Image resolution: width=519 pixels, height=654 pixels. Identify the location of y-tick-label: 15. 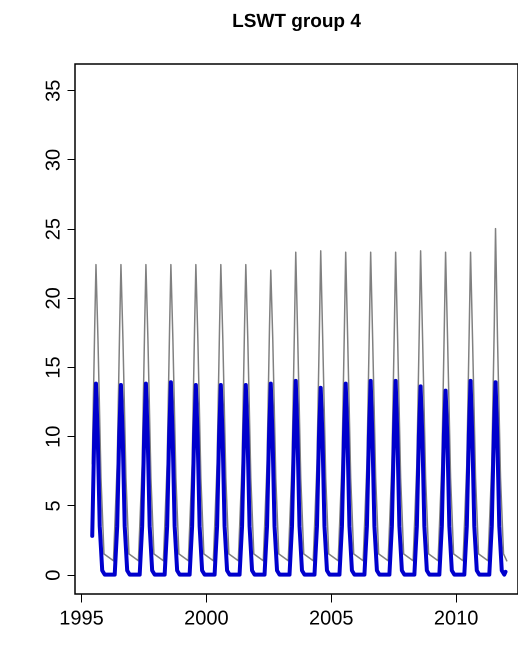
(53, 367).